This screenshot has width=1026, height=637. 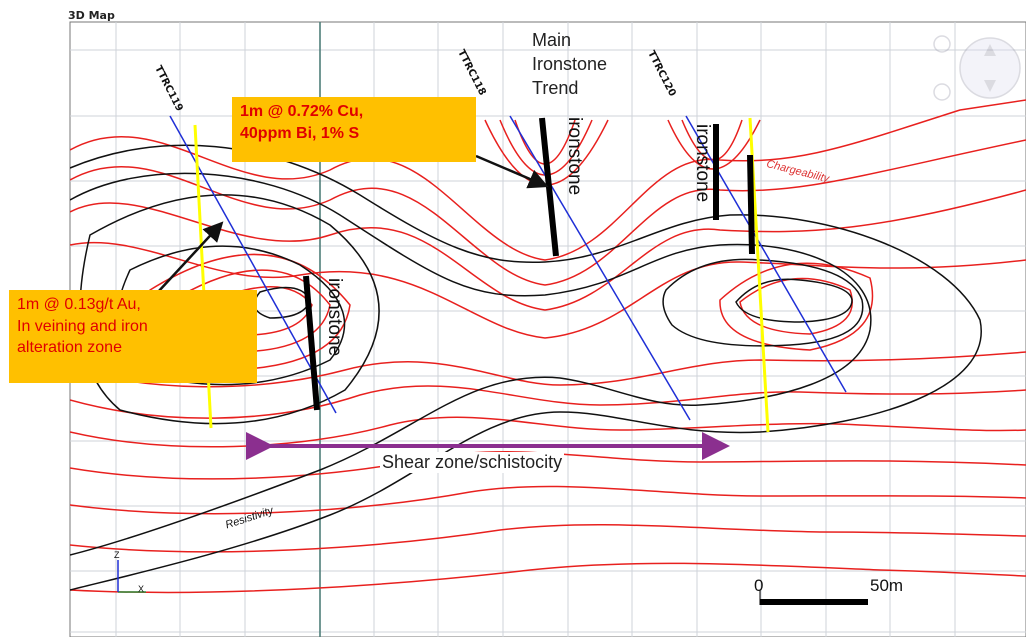 What do you see at coordinates (141, 589) in the screenshot?
I see `axis-x-label: X` at bounding box center [141, 589].